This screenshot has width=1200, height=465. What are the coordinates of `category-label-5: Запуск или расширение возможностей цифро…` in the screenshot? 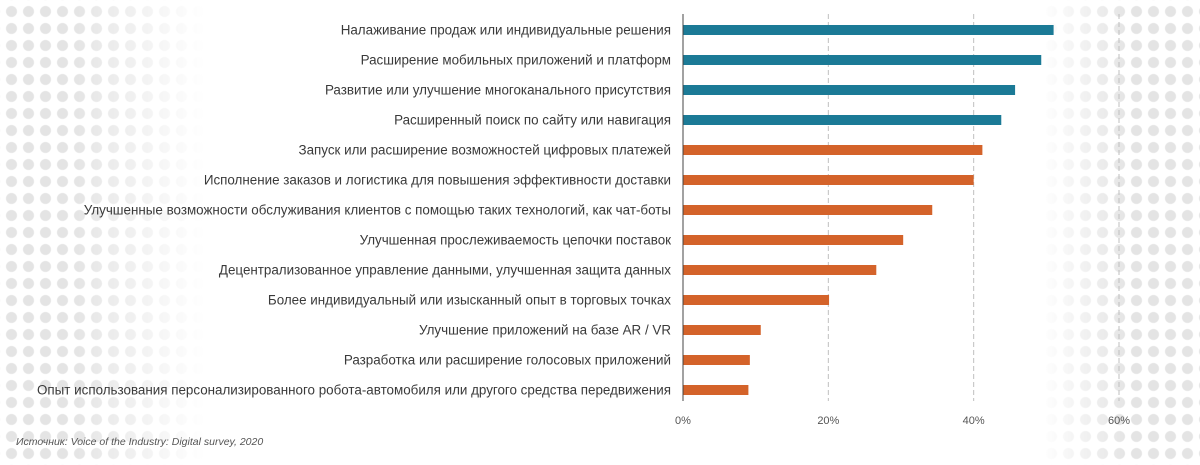 It's located at (485, 150).